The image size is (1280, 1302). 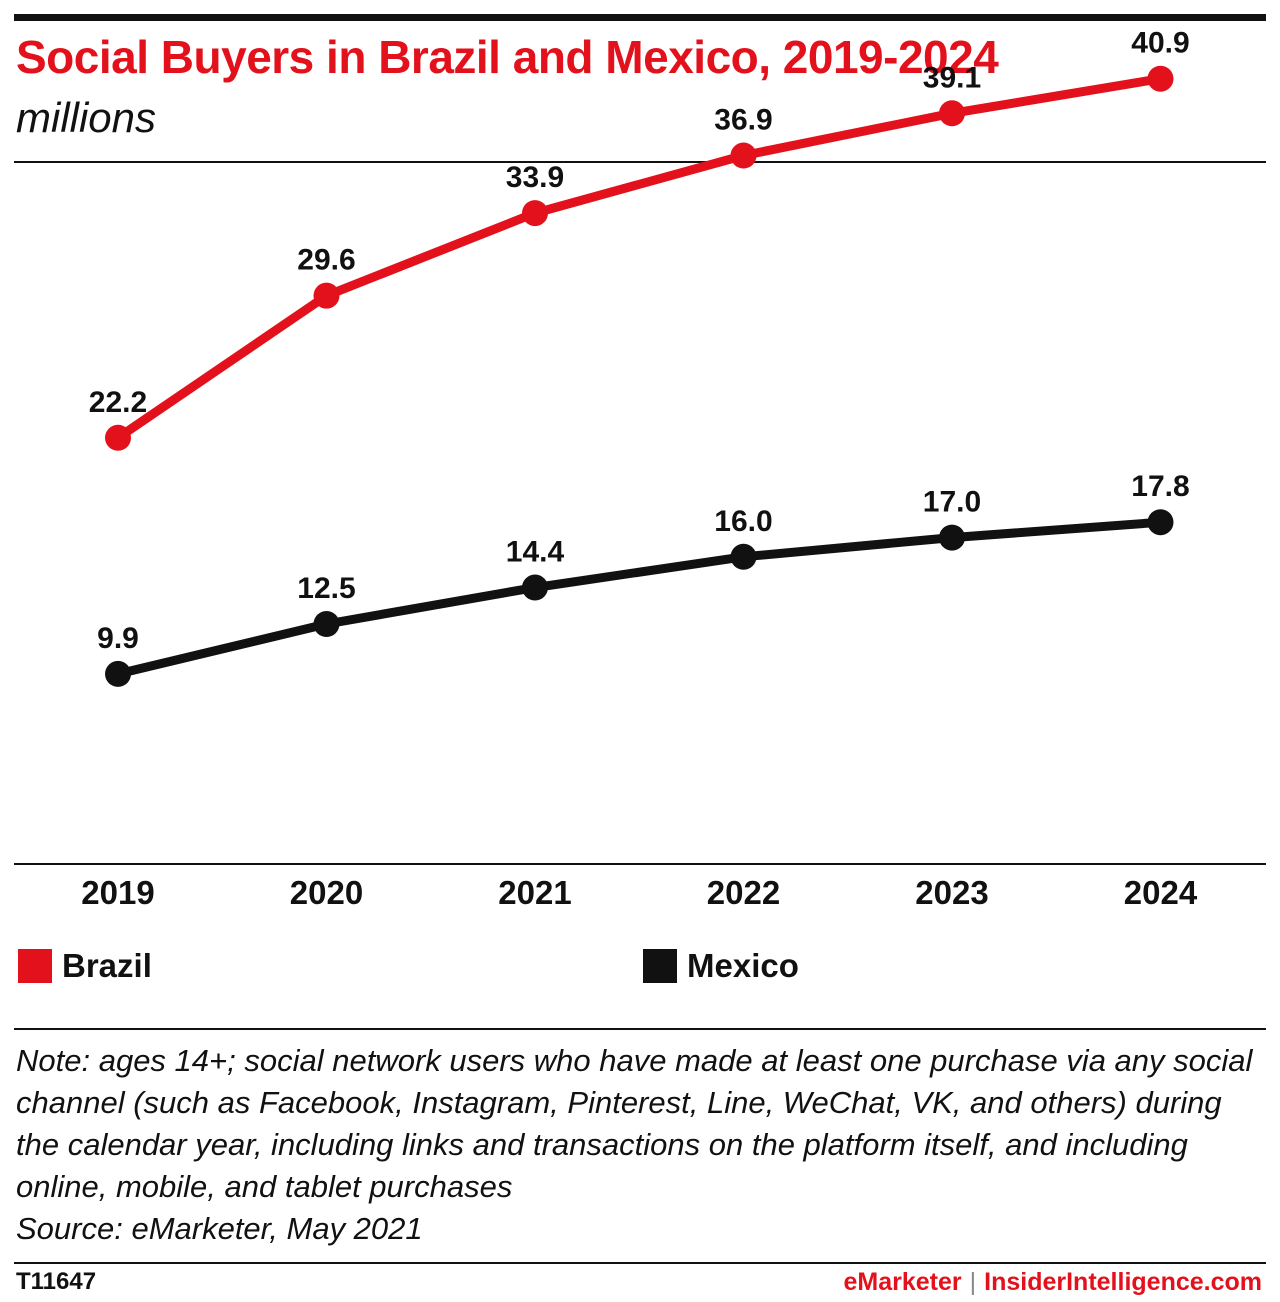 What do you see at coordinates (640, 1263) in the screenshot?
I see `footer-divider` at bounding box center [640, 1263].